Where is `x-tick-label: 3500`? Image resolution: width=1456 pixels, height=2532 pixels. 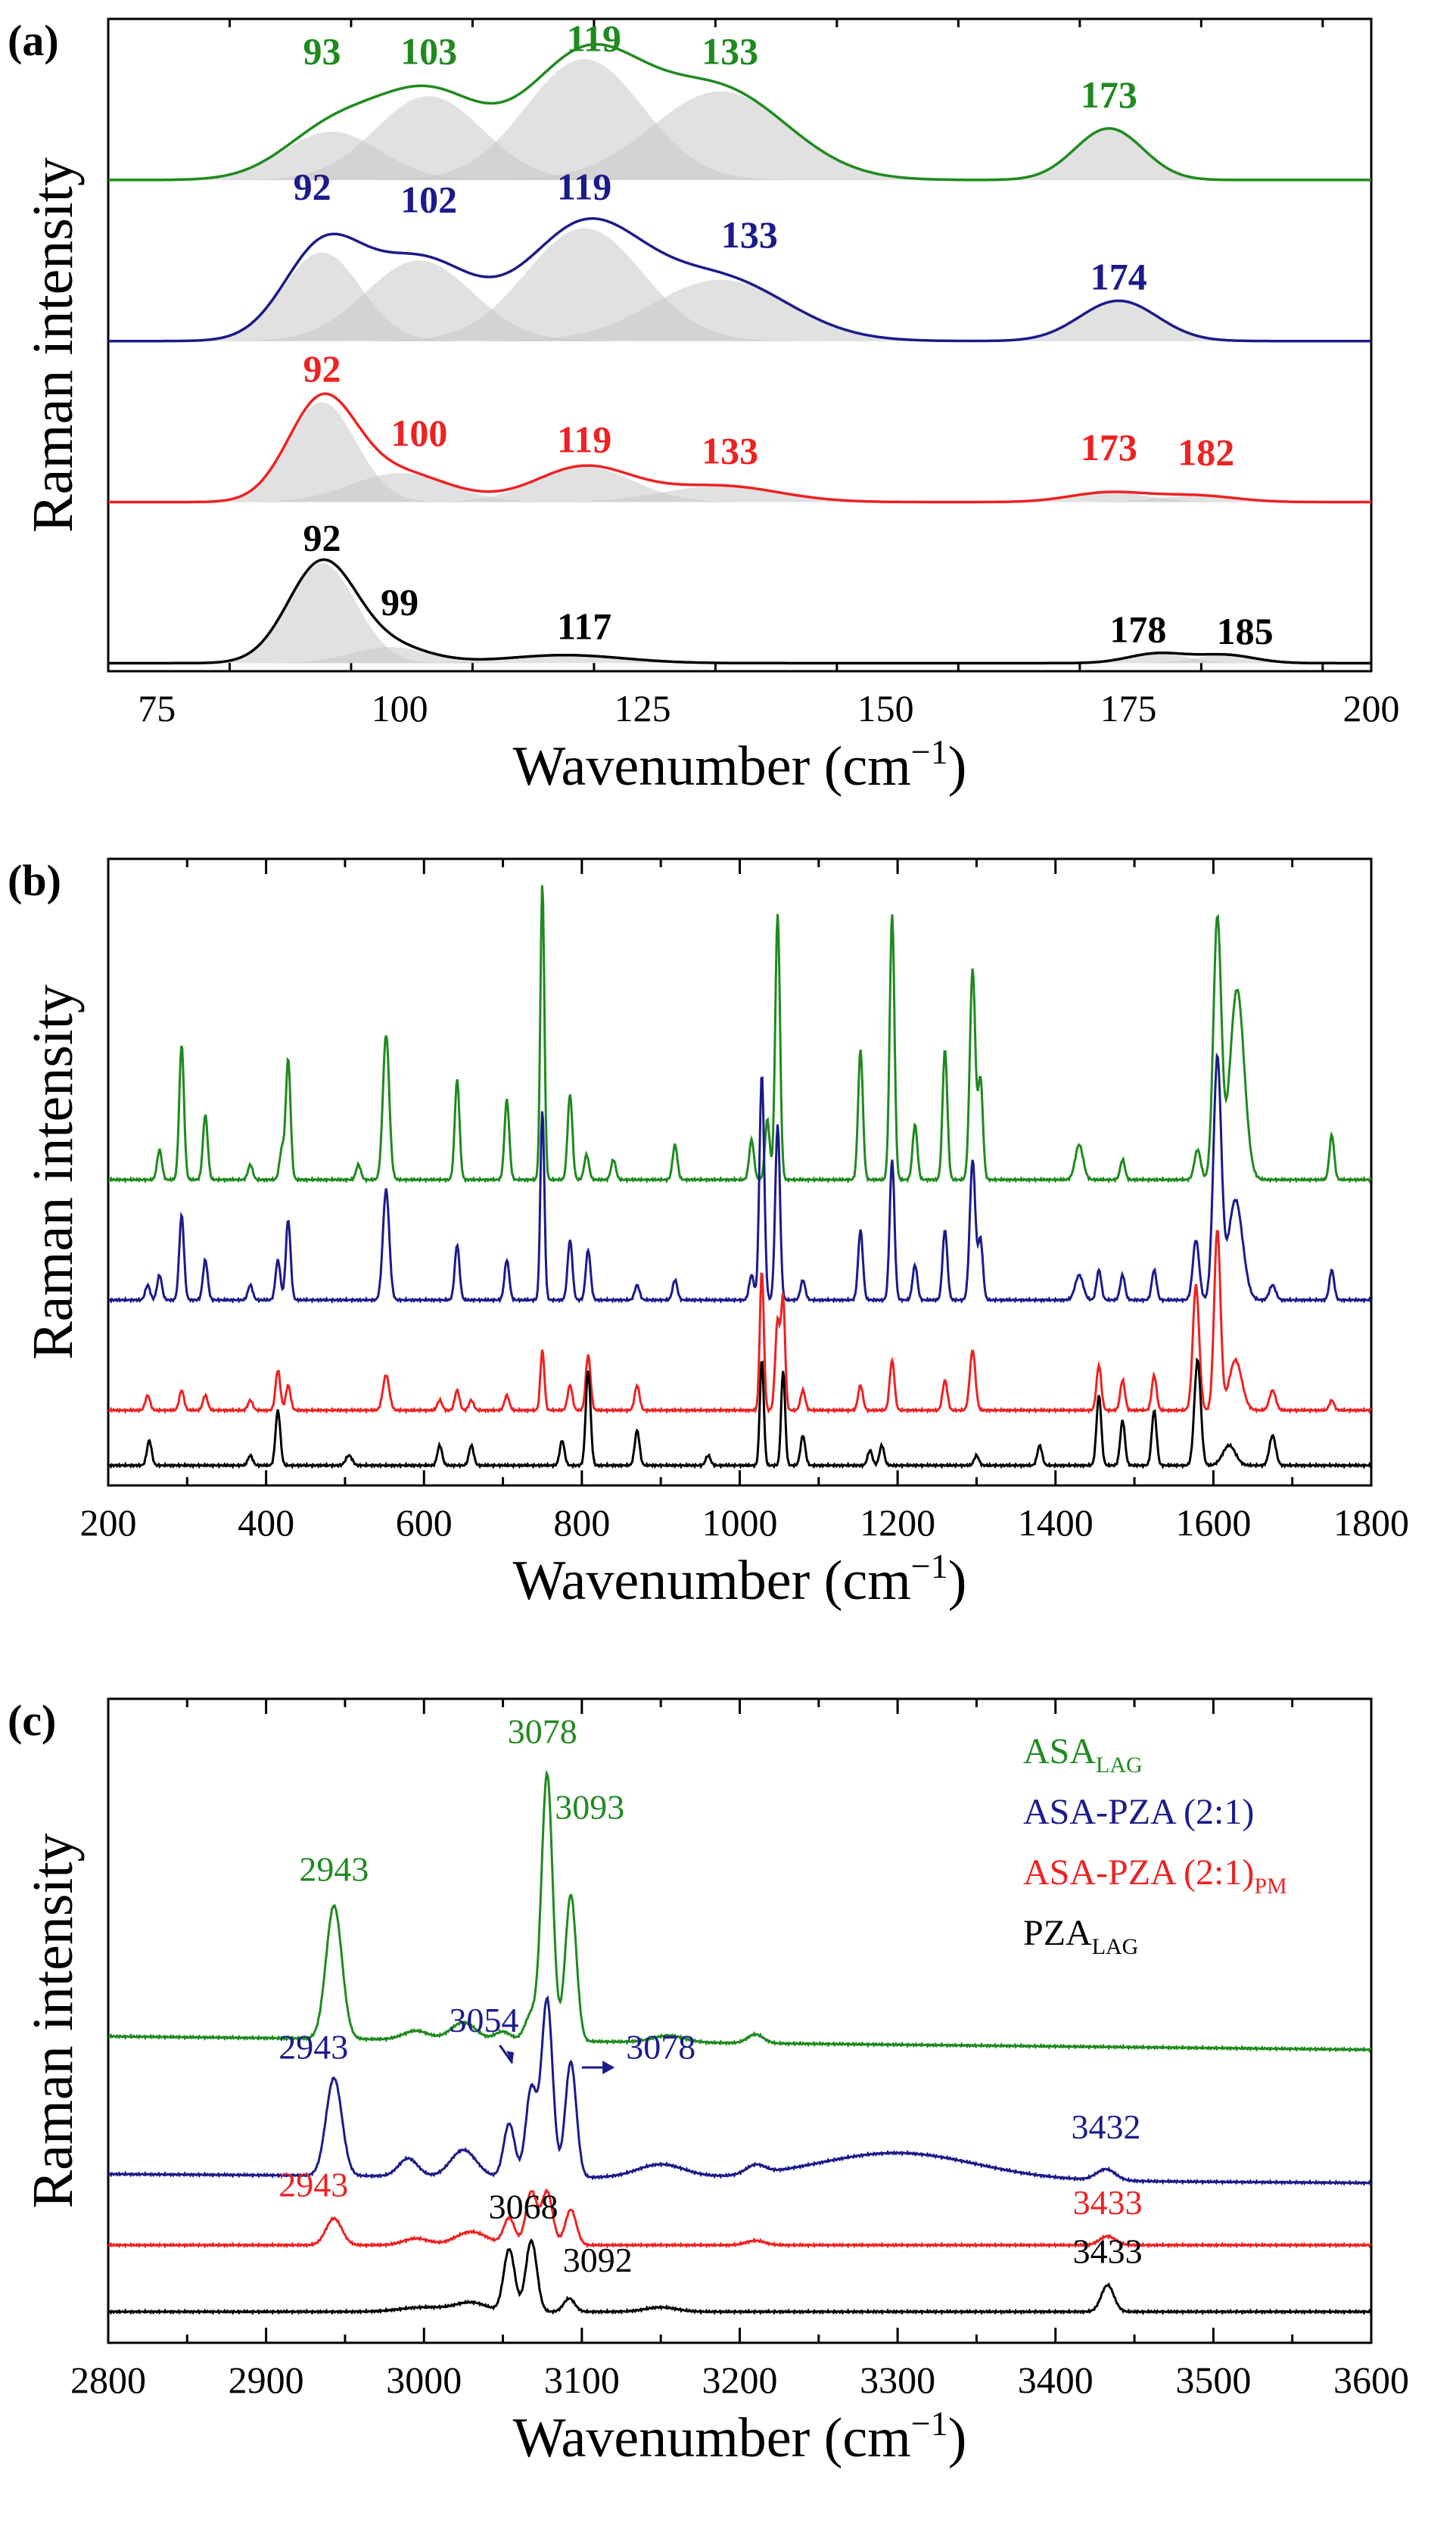
x-tick-label: 3500 is located at coordinates (1213, 2380).